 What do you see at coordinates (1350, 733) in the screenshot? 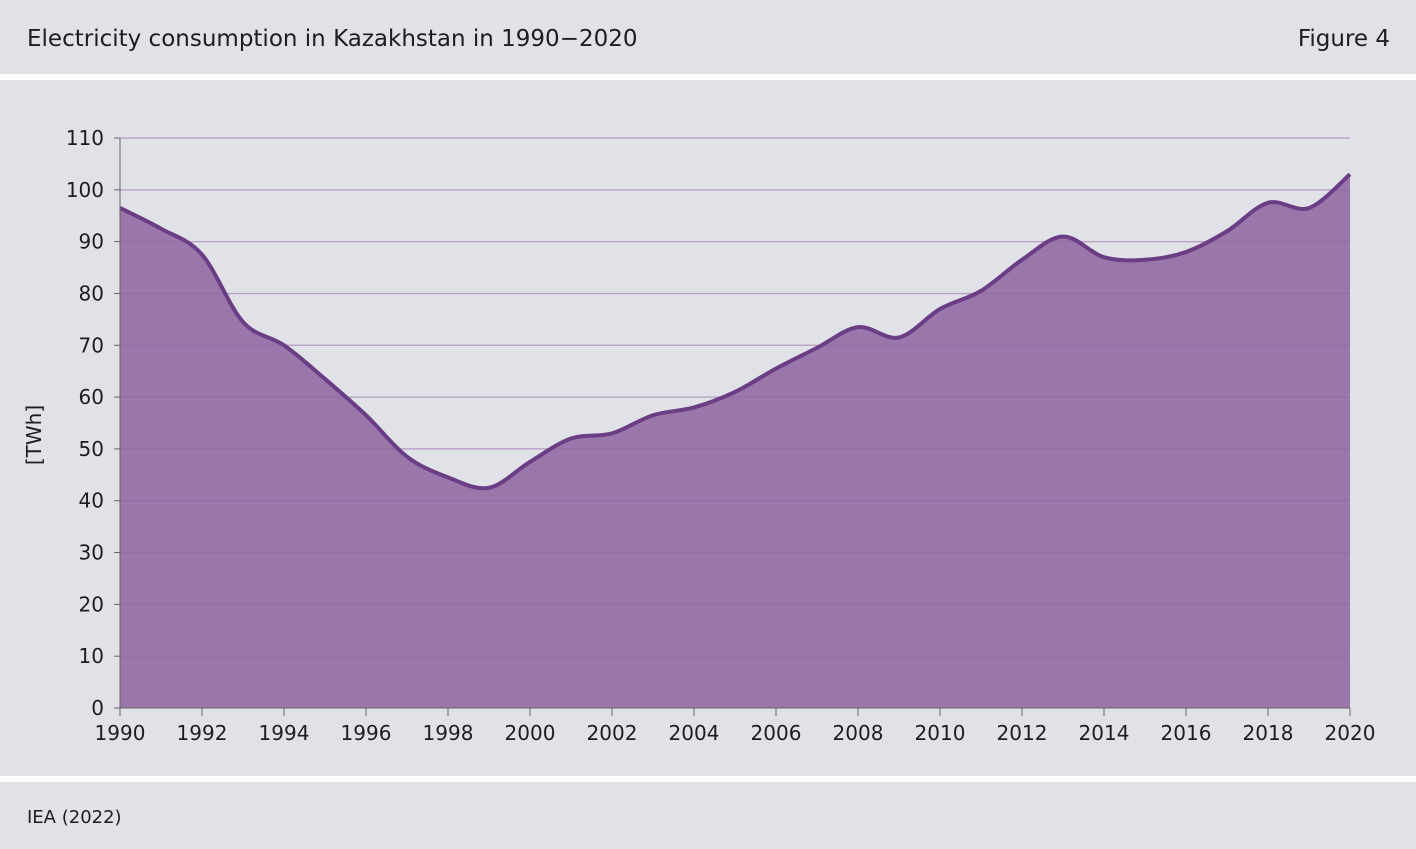
I see `x-tick-label: 2020` at bounding box center [1350, 733].